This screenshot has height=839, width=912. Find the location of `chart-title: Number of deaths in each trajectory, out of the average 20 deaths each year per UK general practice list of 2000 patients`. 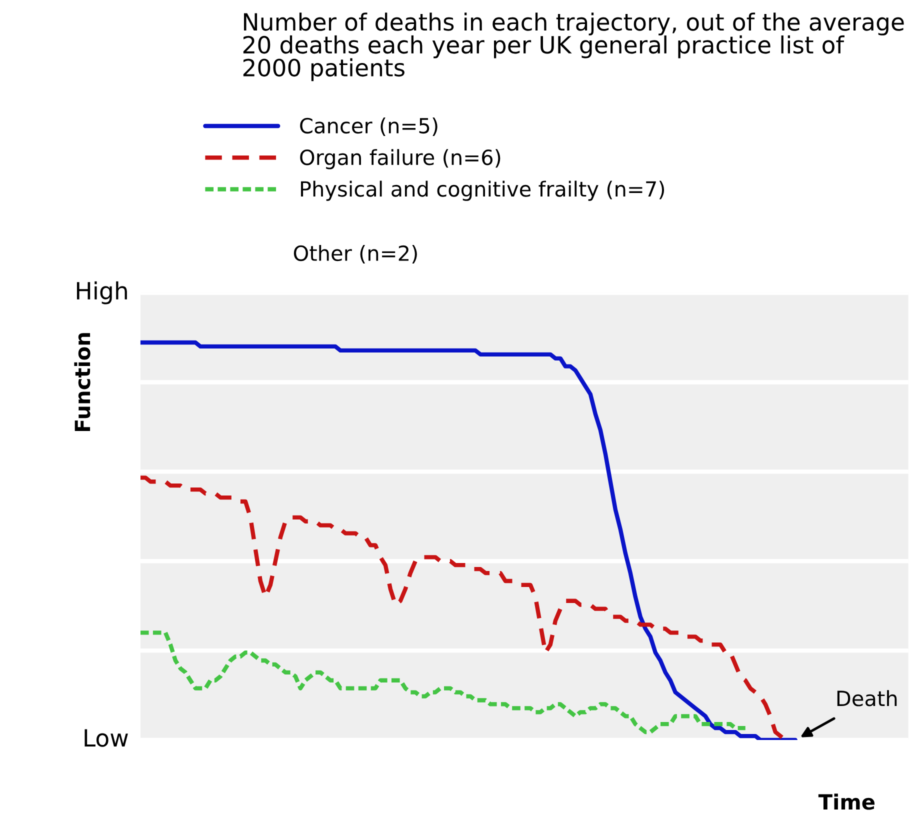

chart-title: Number of deaths in each trajectory, out of the average 20 deaths each year per UK general practice list of 2000 patients is located at coordinates (573, 47).